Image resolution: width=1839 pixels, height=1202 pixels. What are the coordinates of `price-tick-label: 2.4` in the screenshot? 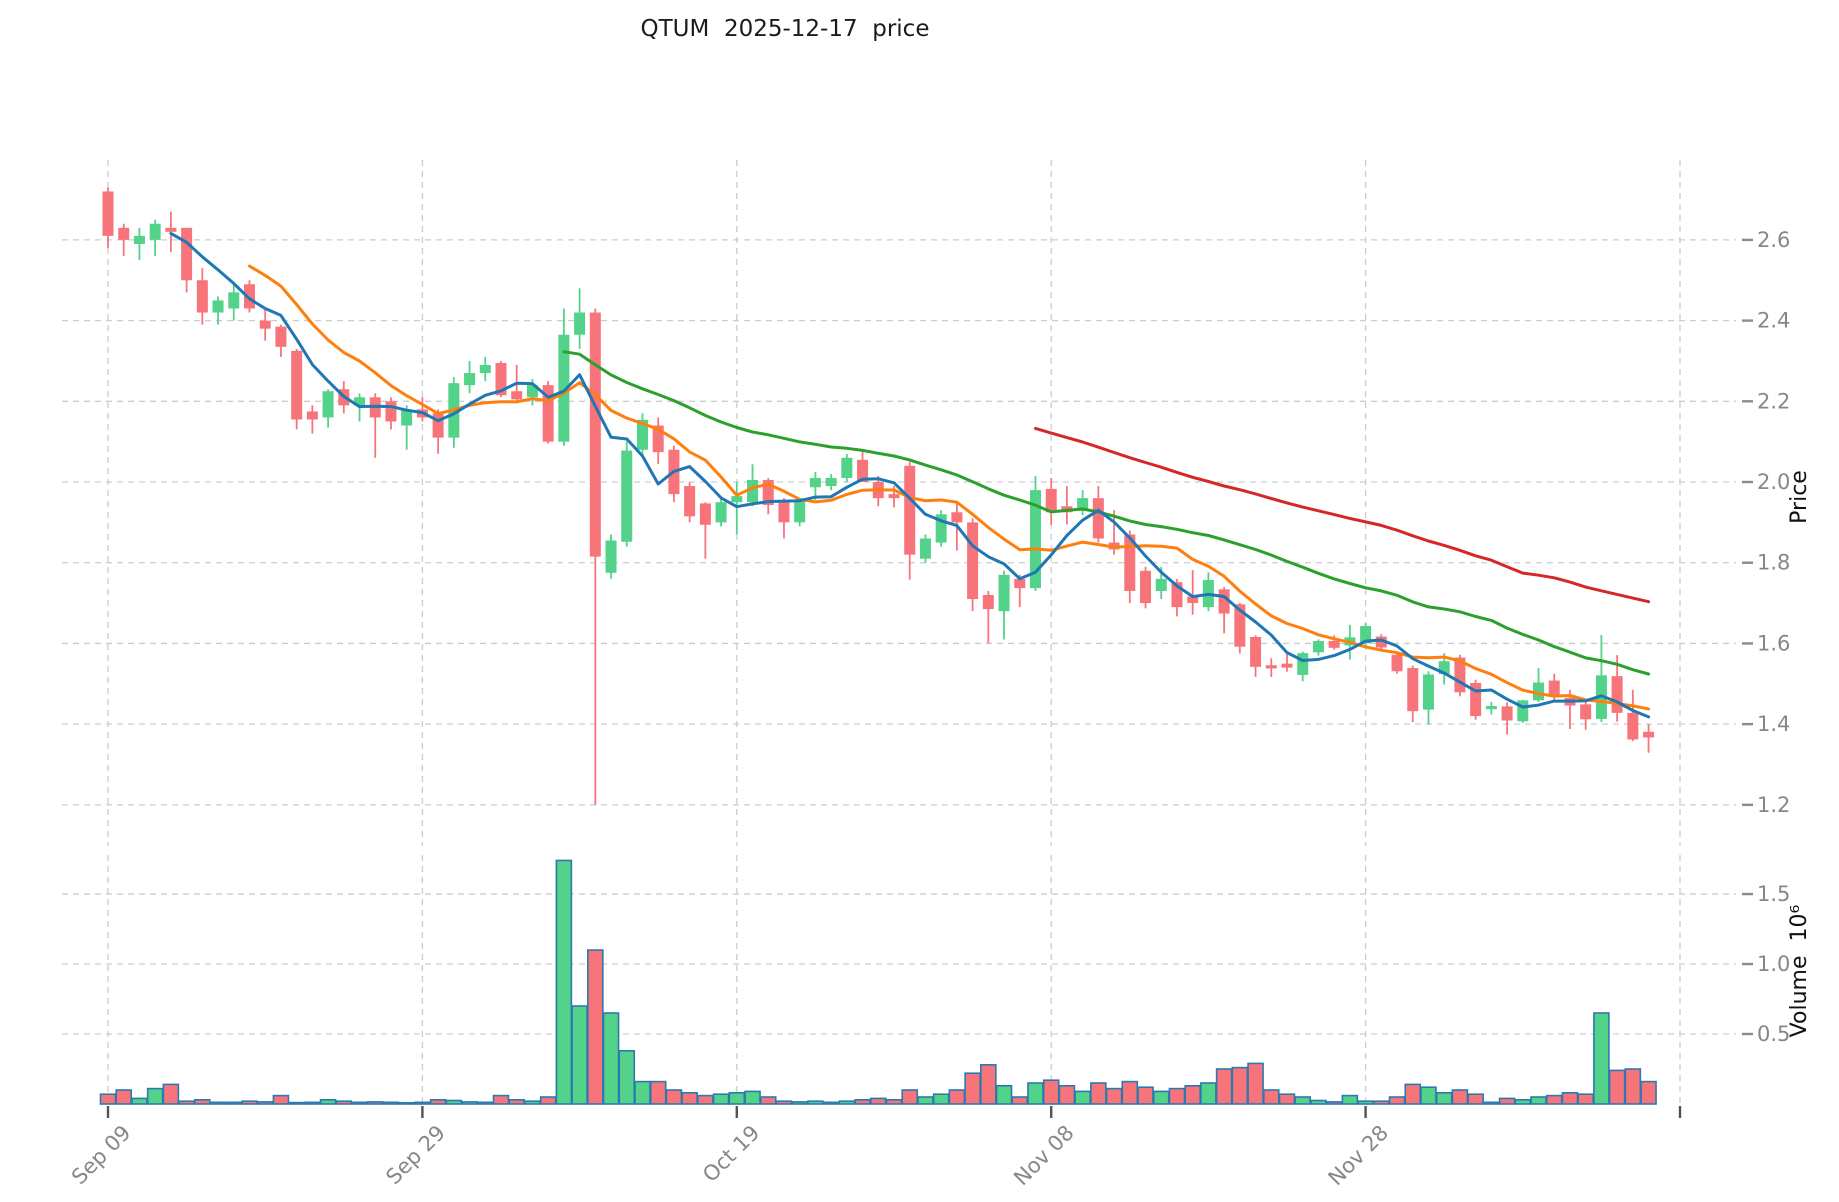 It's located at (1773, 321).